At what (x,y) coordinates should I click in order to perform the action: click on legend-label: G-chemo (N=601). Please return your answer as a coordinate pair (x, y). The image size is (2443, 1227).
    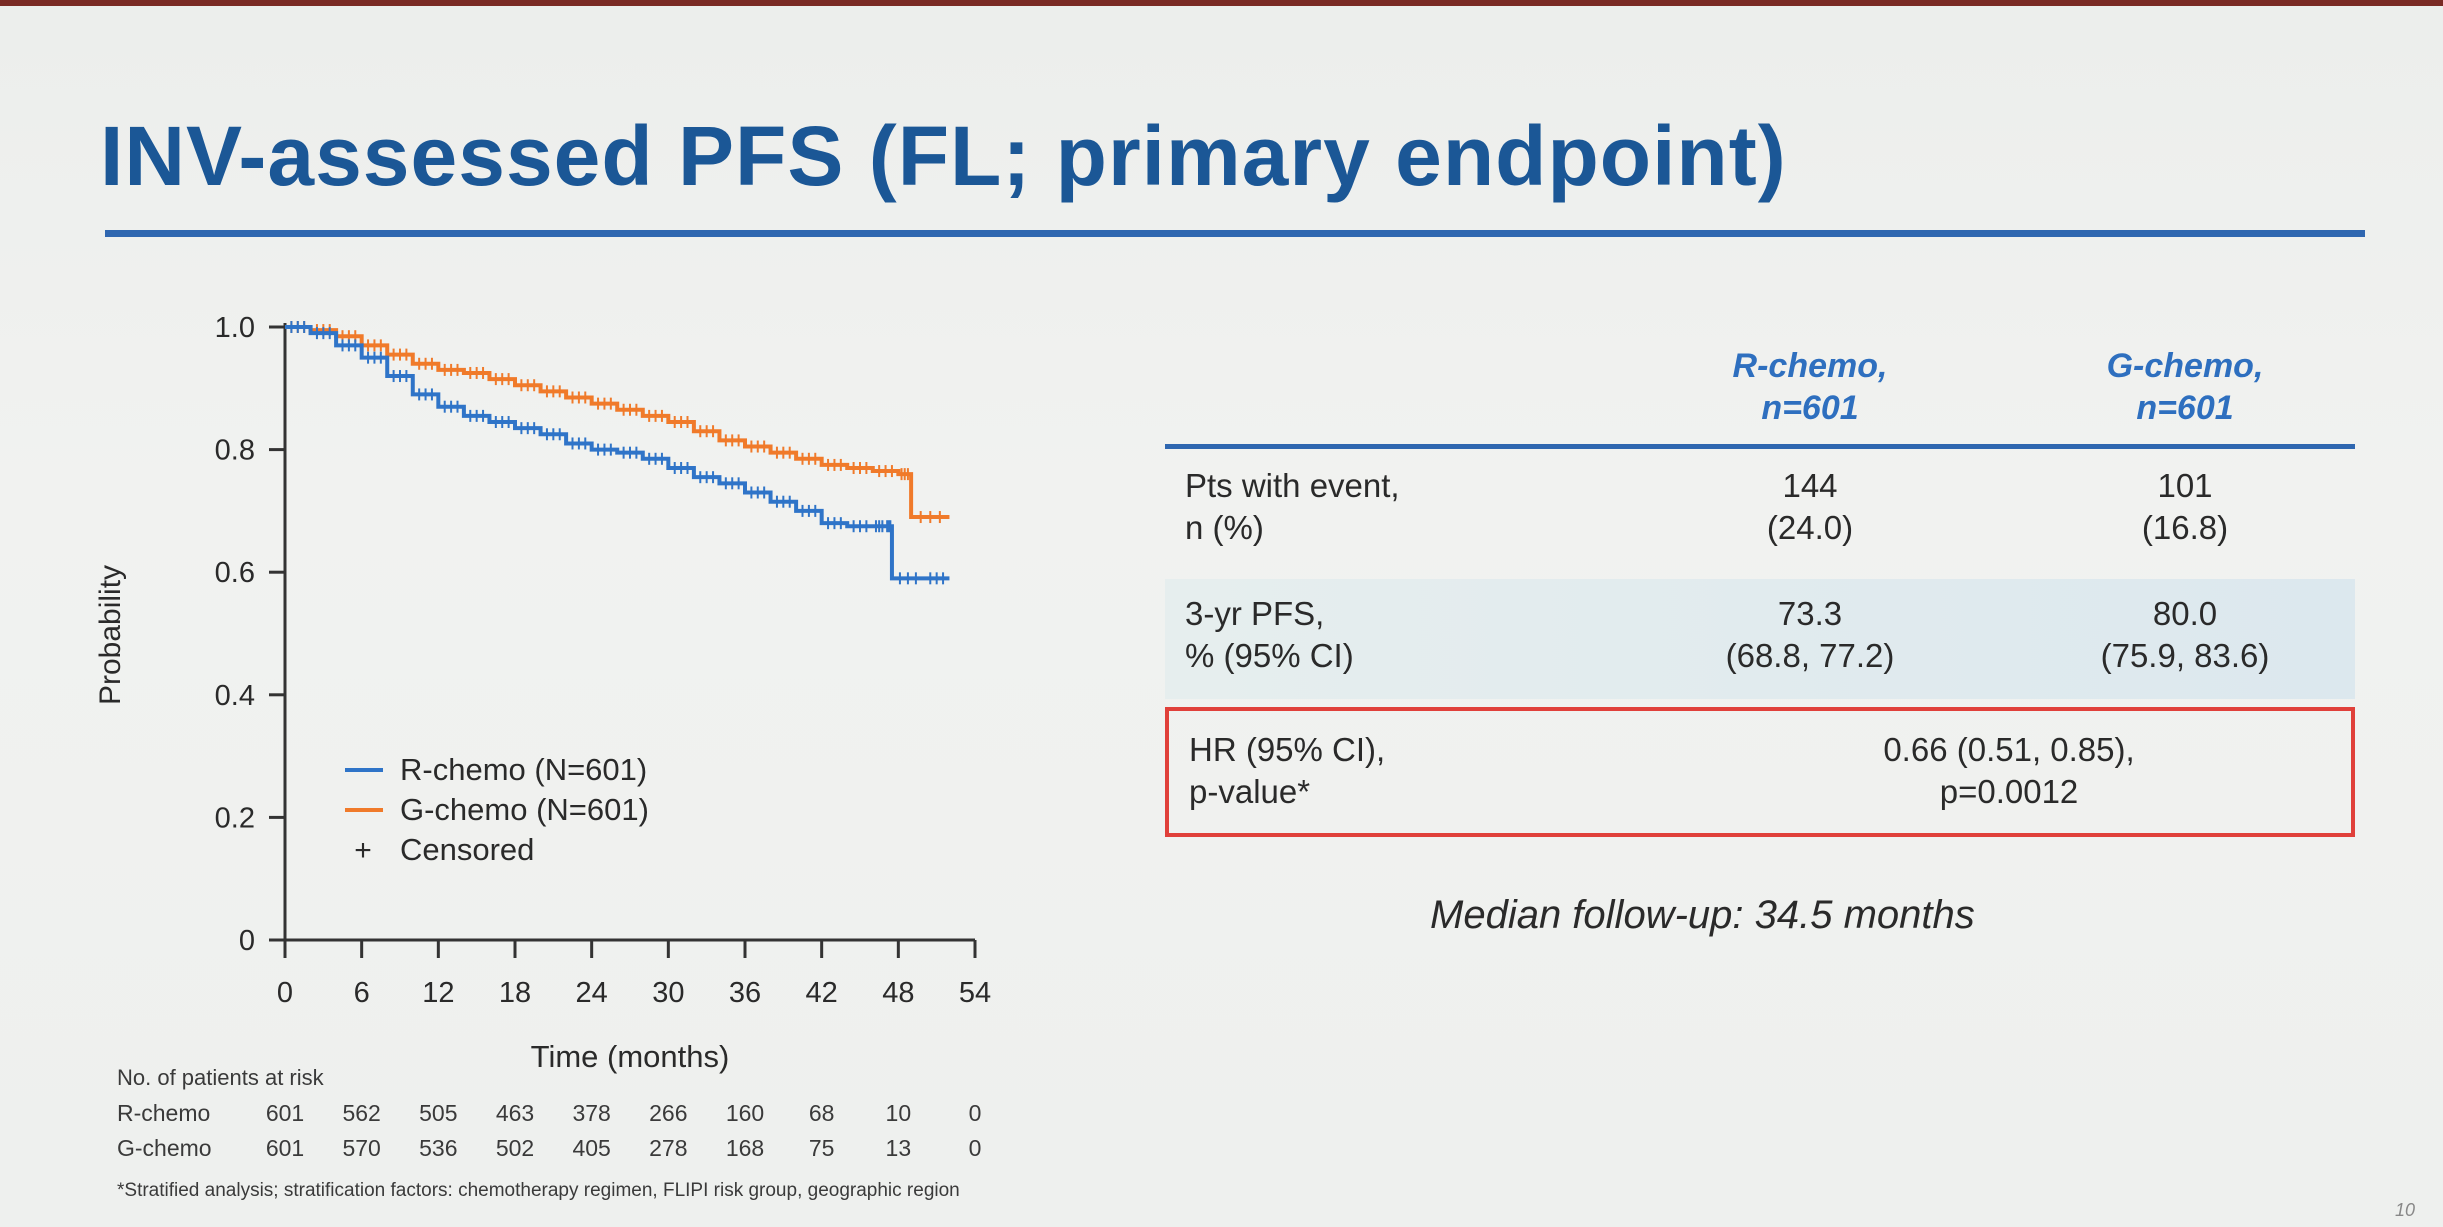
    Looking at the image, I should click on (524, 809).